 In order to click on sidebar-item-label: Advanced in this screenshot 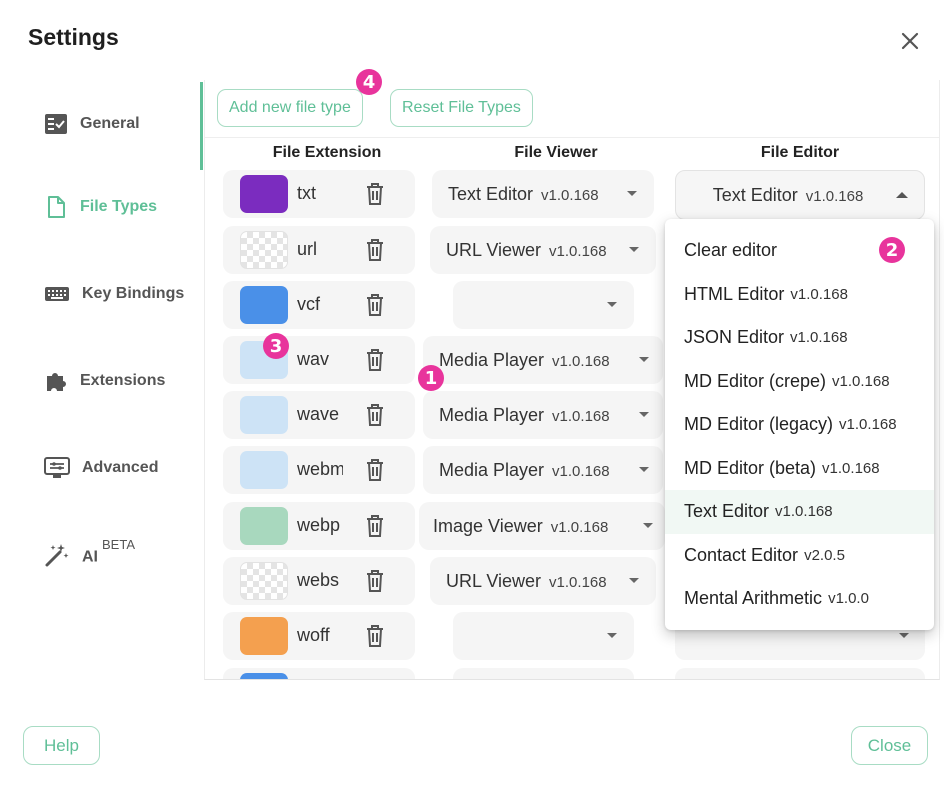, I will do `click(120, 467)`.